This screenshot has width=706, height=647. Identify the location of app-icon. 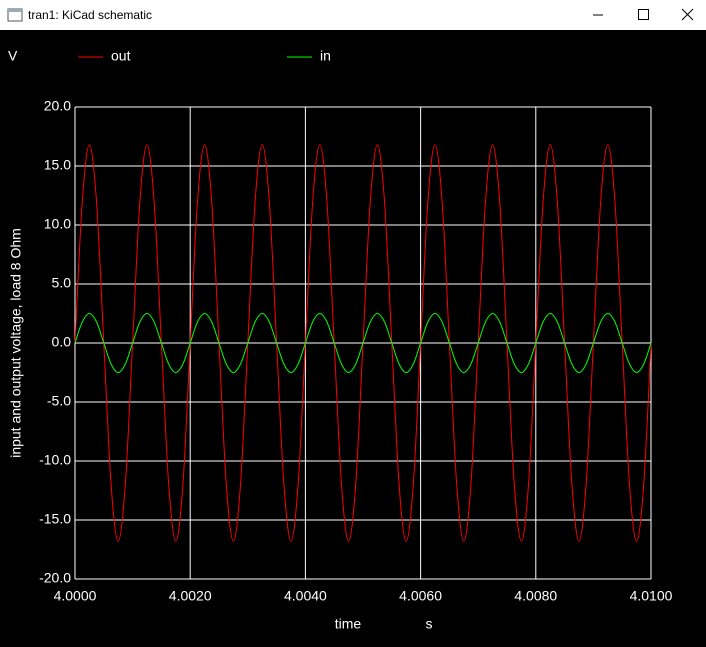
(15, 15).